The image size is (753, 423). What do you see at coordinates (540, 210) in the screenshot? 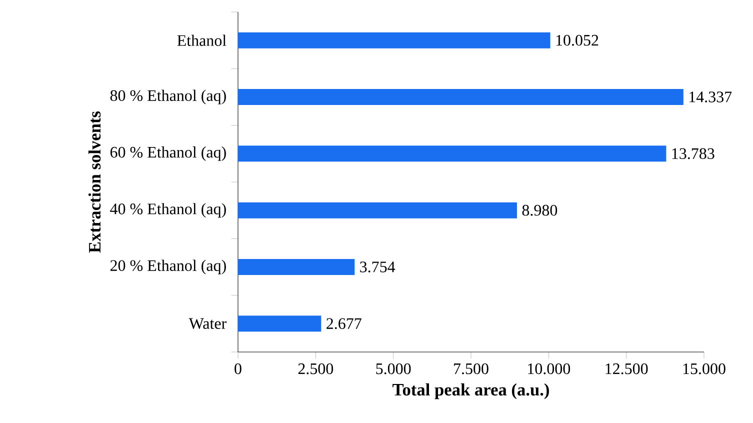
I see `data-label: 8.980` at bounding box center [540, 210].